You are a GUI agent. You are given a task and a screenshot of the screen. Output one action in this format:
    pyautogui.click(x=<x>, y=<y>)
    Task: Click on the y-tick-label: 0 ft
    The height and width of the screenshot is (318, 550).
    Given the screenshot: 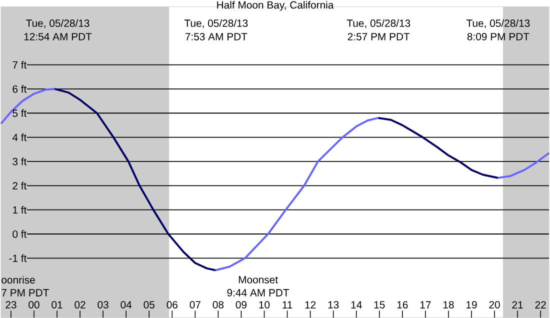 What is the action you would take?
    pyautogui.click(x=19, y=234)
    